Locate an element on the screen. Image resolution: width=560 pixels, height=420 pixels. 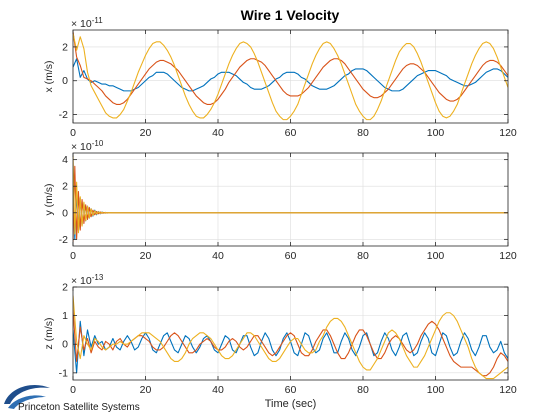
x-axis-label: Time (sec) is located at coordinates (291, 404).